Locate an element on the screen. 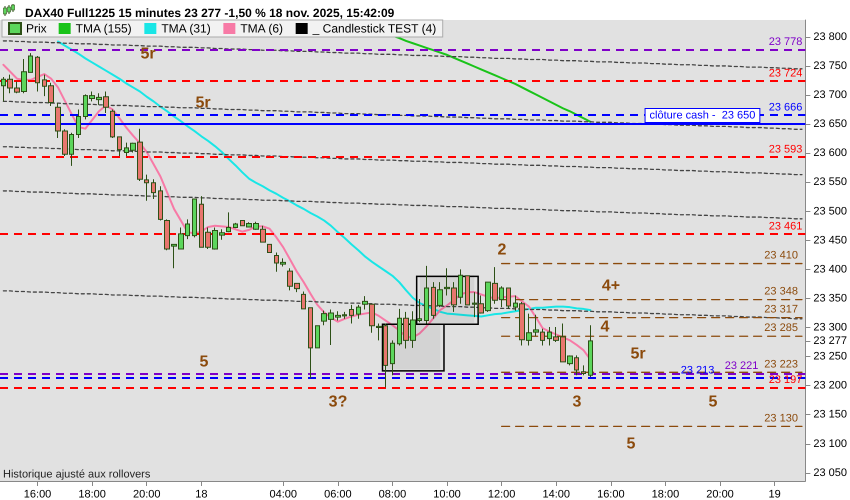 This screenshot has width=850, height=500. x-tick-label: 08:00 is located at coordinates (392, 494).